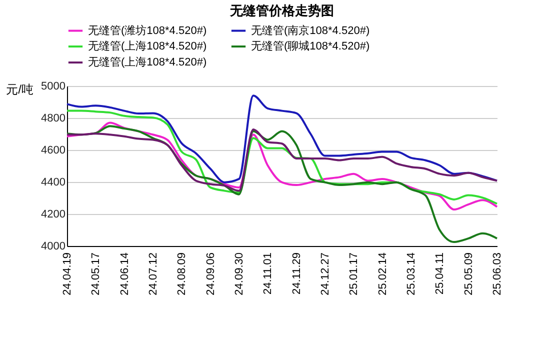 This screenshot has width=550, height=350. What do you see at coordinates (53, 86) in the screenshot?
I see `y-tick-label: 5000` at bounding box center [53, 86].